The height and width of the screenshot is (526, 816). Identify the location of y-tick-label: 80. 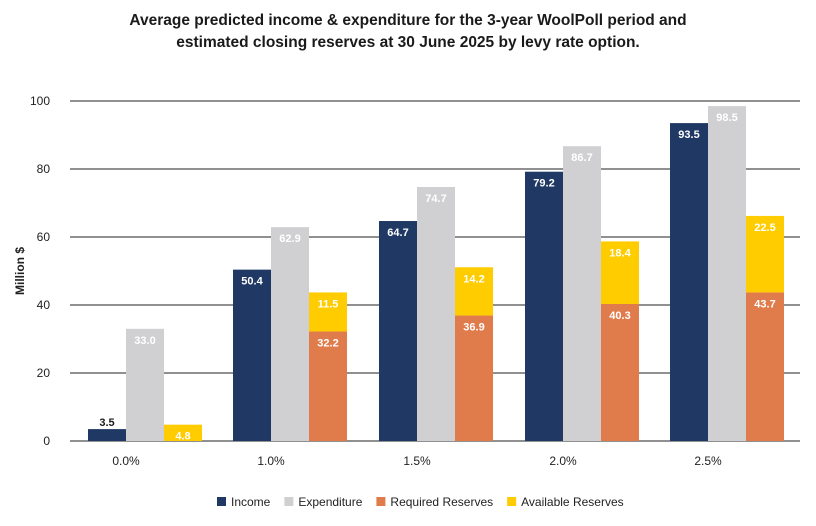
(44, 169).